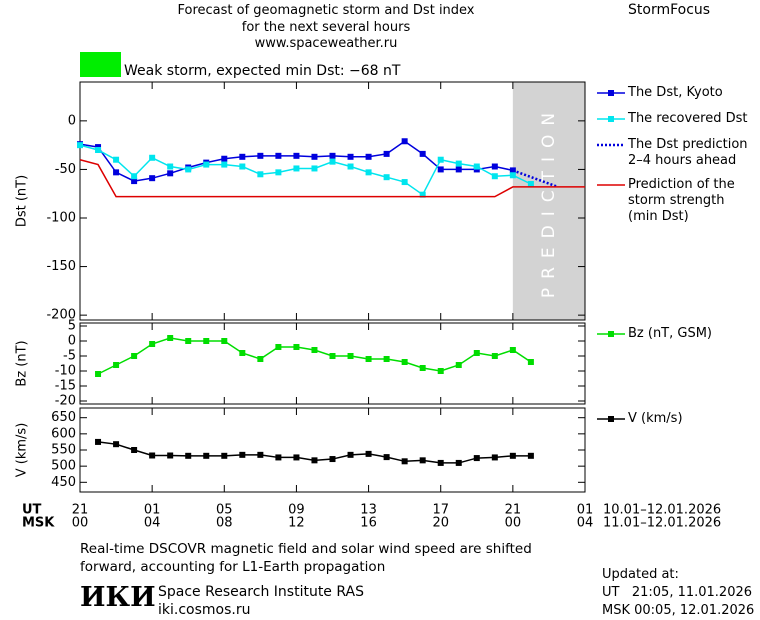 This screenshot has height=620, width=760. What do you see at coordinates (440, 523) in the screenshot?
I see `x2-tick-label: 20` at bounding box center [440, 523].